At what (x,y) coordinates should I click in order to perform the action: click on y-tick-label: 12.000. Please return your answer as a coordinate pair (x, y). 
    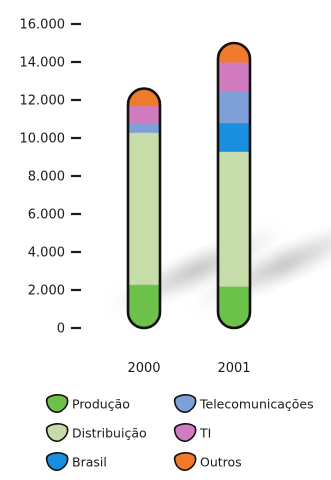
    Looking at the image, I should click on (43, 101).